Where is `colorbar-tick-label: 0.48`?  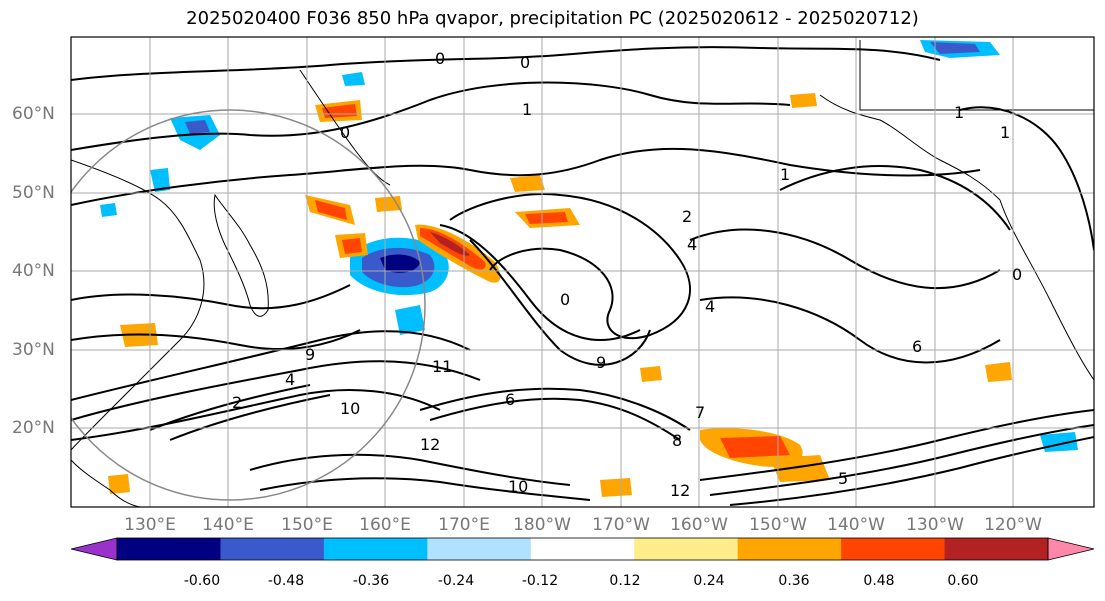
colorbar-tick-label: 0.48 is located at coordinates (879, 581).